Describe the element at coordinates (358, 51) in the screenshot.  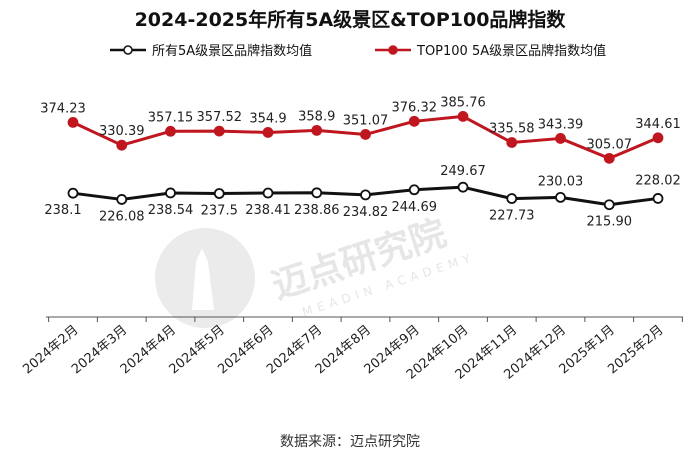
I see `legend: 所有5A级景区品牌指数均值 TOP100 5A级景区品牌指数均值` at that location.